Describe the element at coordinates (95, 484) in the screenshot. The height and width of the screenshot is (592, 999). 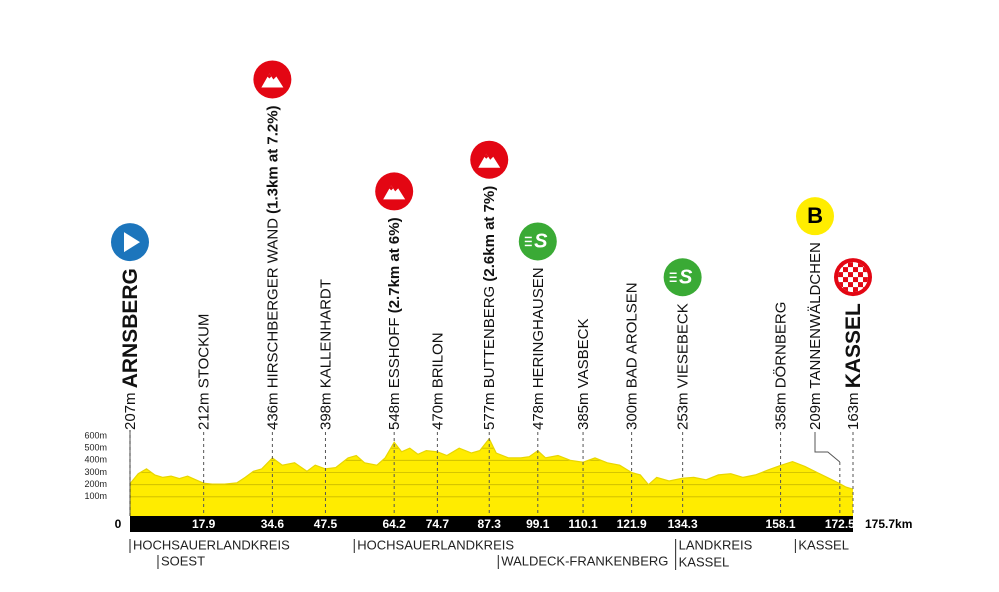
I see `y-tick-label: 200m` at that location.